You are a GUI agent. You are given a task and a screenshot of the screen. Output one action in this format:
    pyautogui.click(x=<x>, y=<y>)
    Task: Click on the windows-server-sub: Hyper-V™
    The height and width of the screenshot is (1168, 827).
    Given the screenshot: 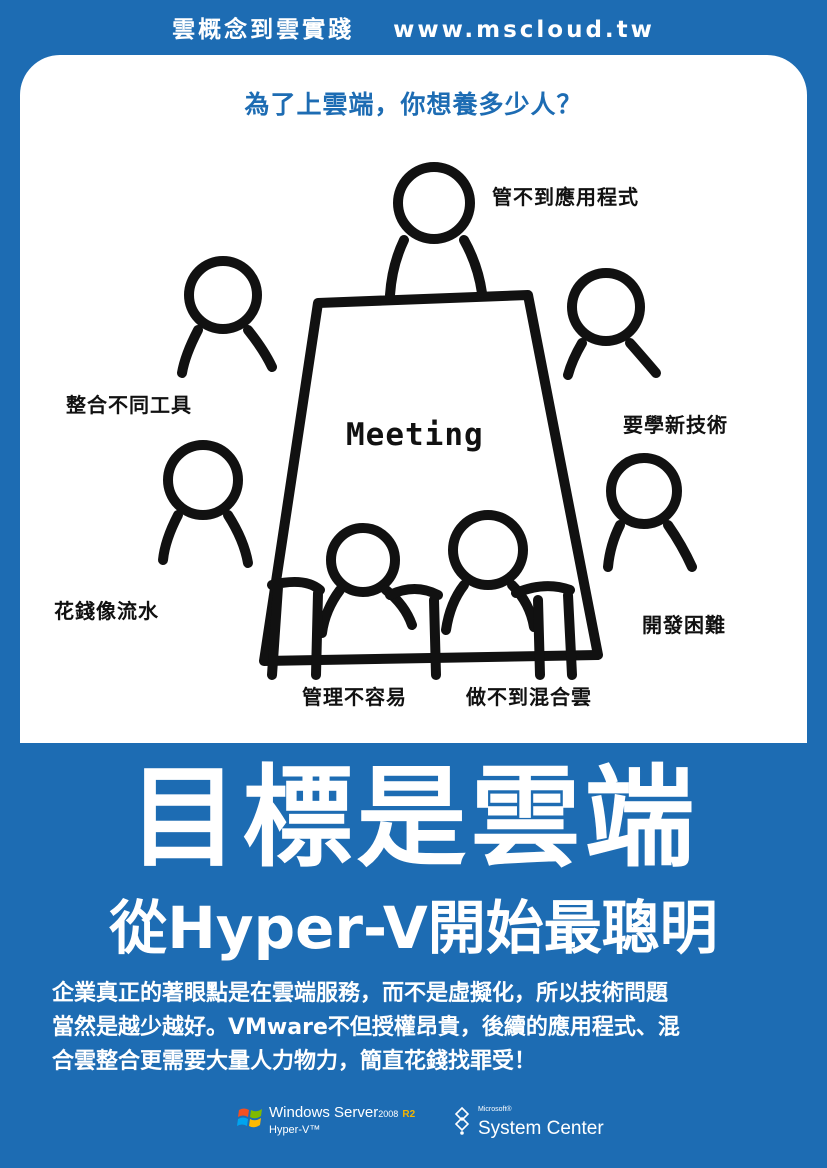 What is the action you would take?
    pyautogui.click(x=295, y=1130)
    